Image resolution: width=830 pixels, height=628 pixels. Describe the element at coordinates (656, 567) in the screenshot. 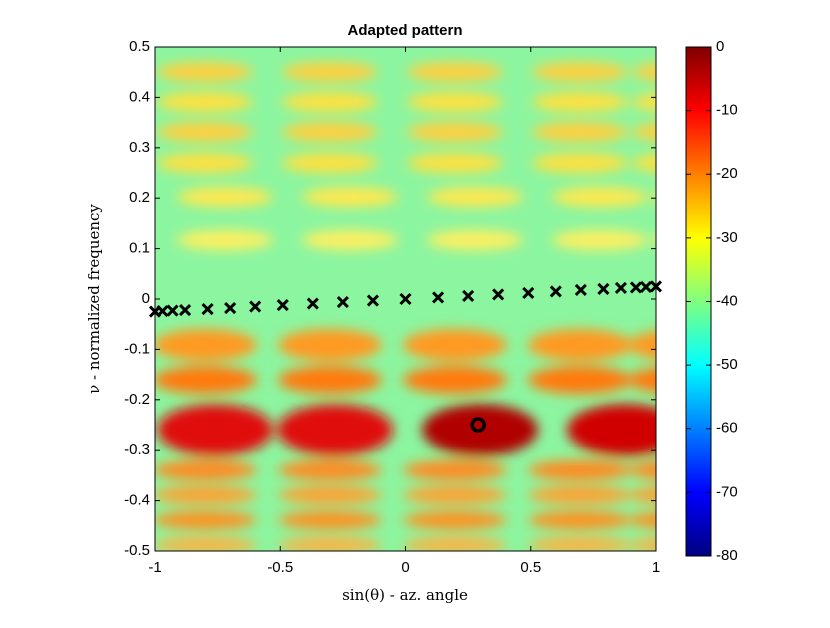

I see `x-tick-label: 1` at that location.